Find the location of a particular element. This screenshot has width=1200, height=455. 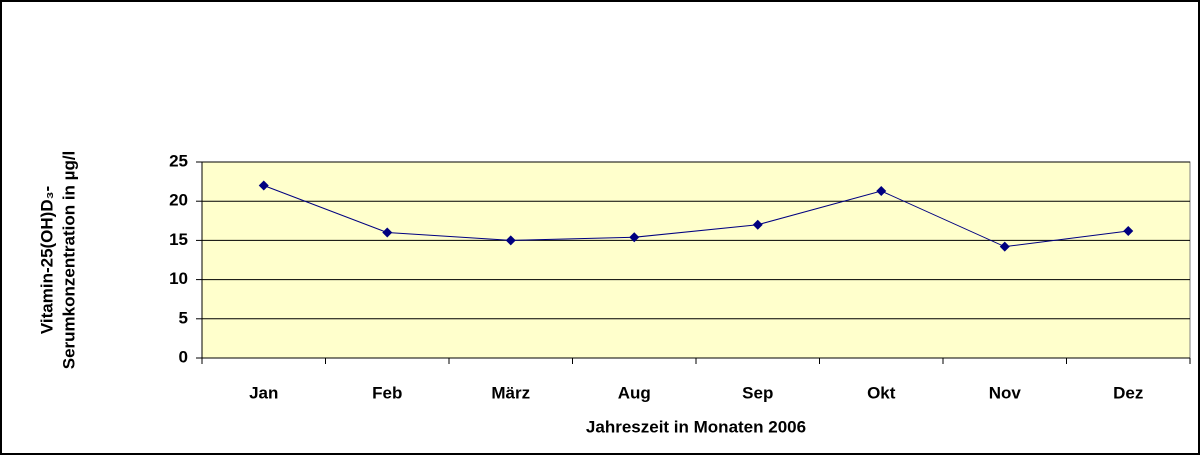

x-tick-label: Okt is located at coordinates (881, 392).